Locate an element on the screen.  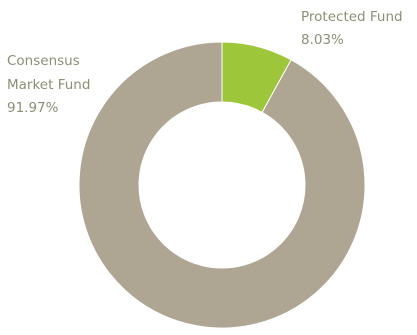
slice-label-protected-fund: Protected Fund is located at coordinates (352, 17).